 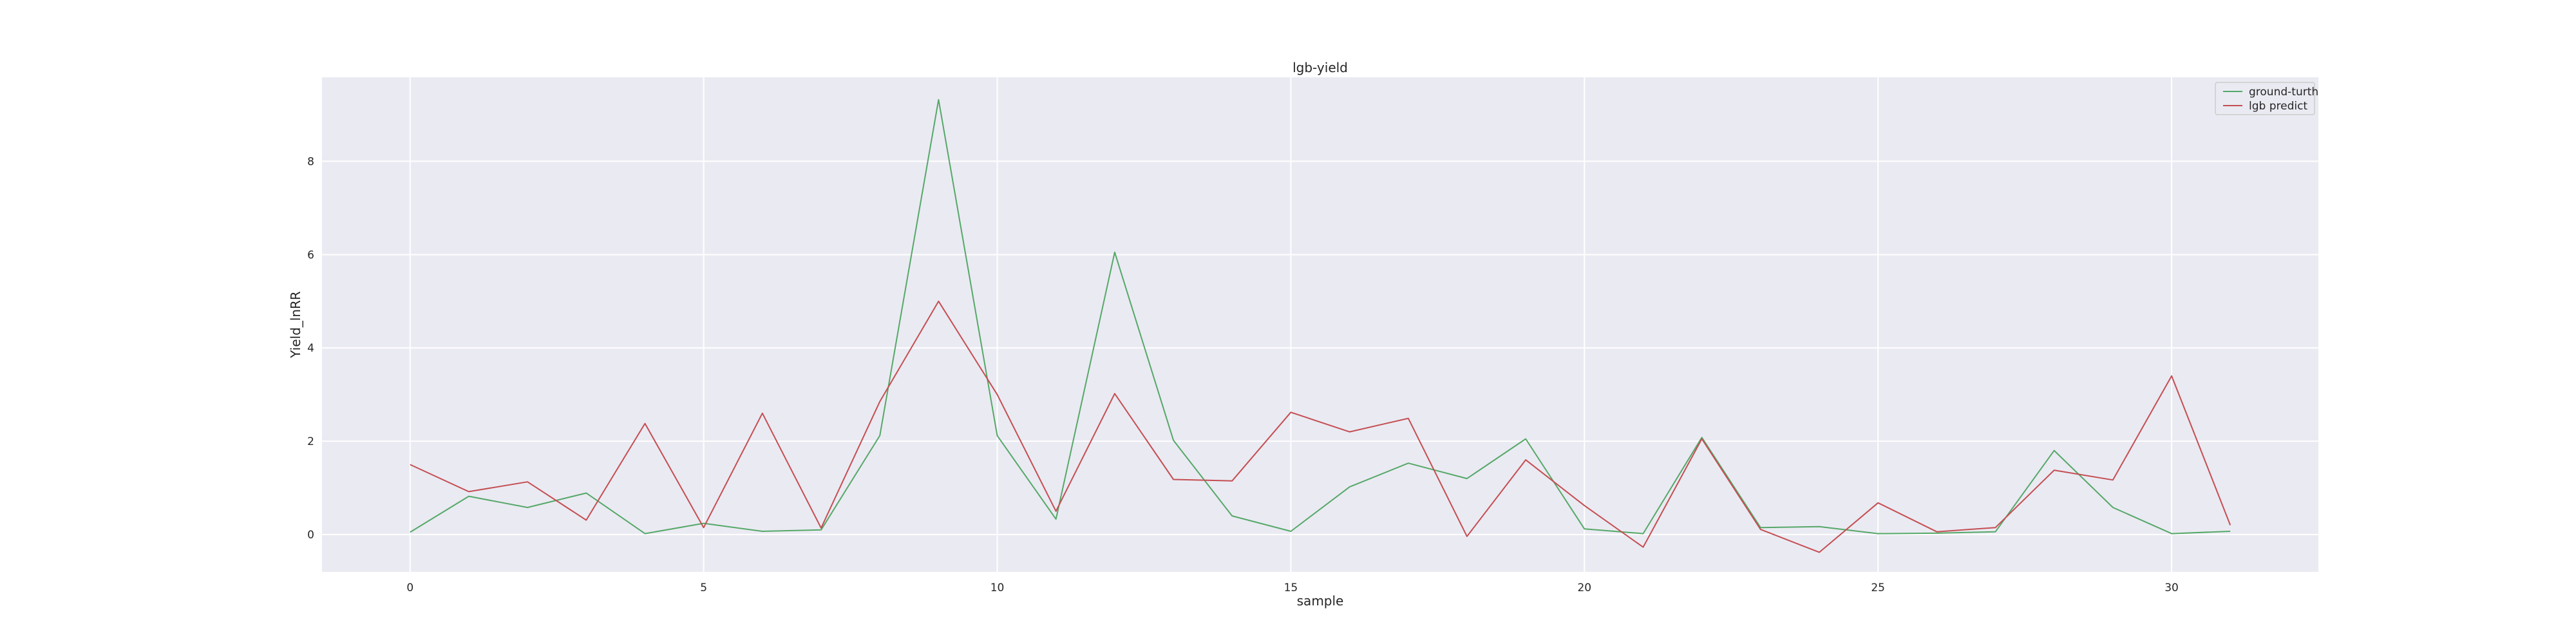 I want to click on x-tick-labels: 0 5 10 15 20 25 30, so click(x=1292, y=588).